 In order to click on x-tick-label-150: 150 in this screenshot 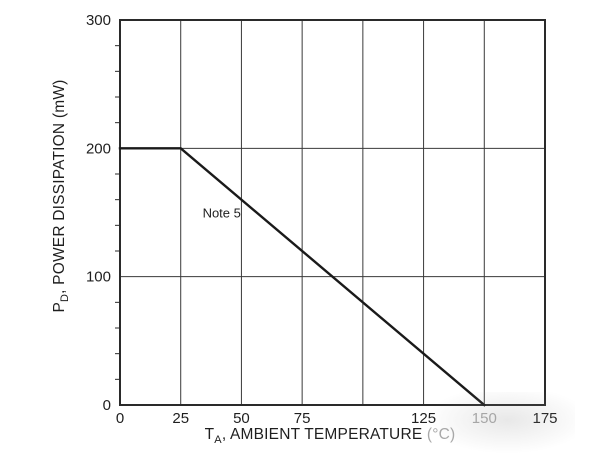, I will do `click(484, 418)`.